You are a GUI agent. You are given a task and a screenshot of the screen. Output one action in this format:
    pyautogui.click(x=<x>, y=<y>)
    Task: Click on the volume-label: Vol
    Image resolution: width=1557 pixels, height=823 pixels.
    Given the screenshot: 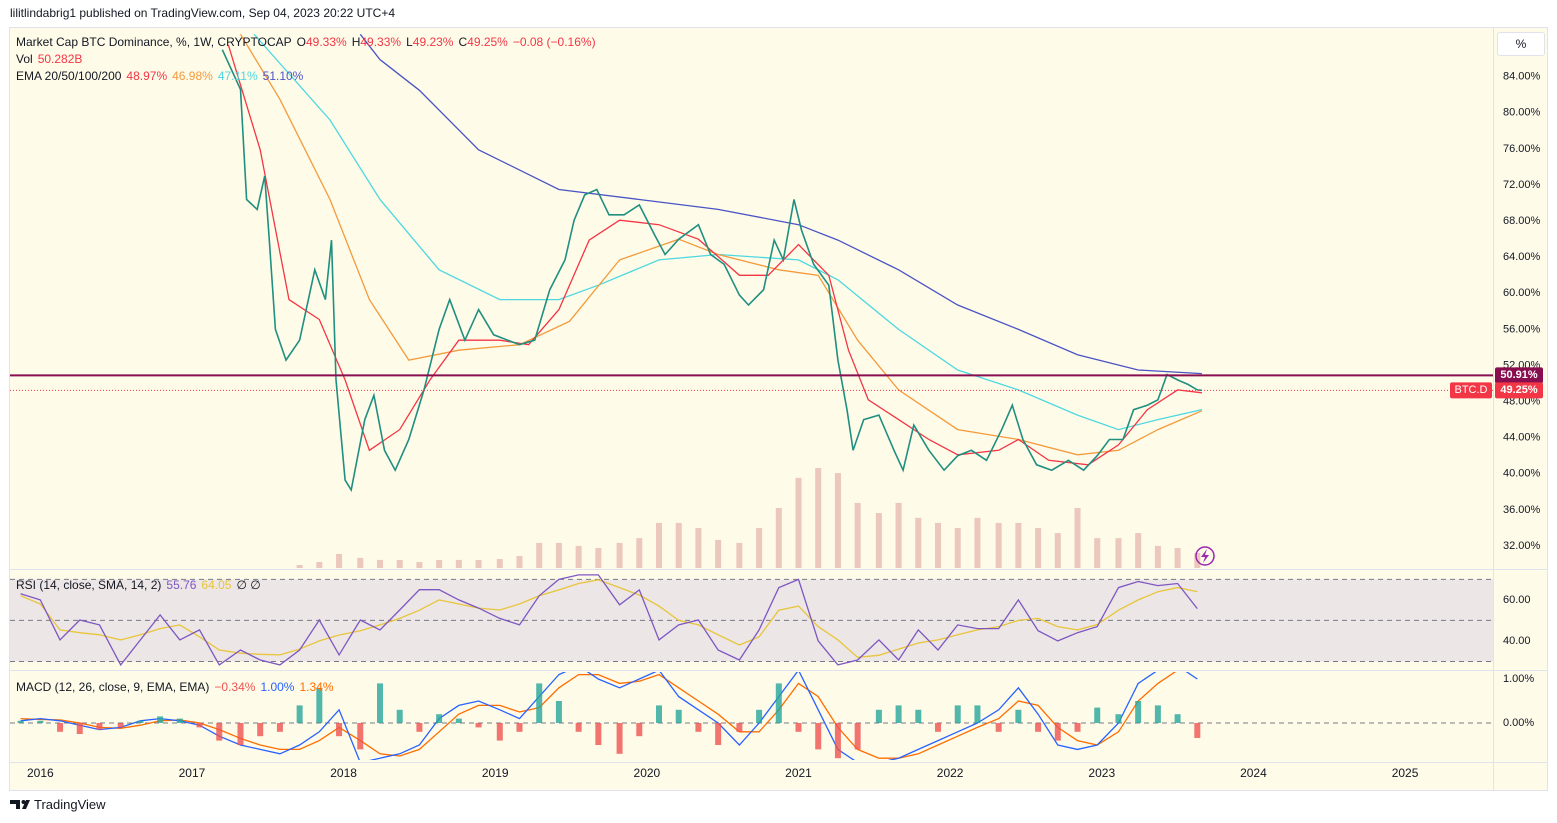 What is the action you would take?
    pyautogui.click(x=24, y=59)
    